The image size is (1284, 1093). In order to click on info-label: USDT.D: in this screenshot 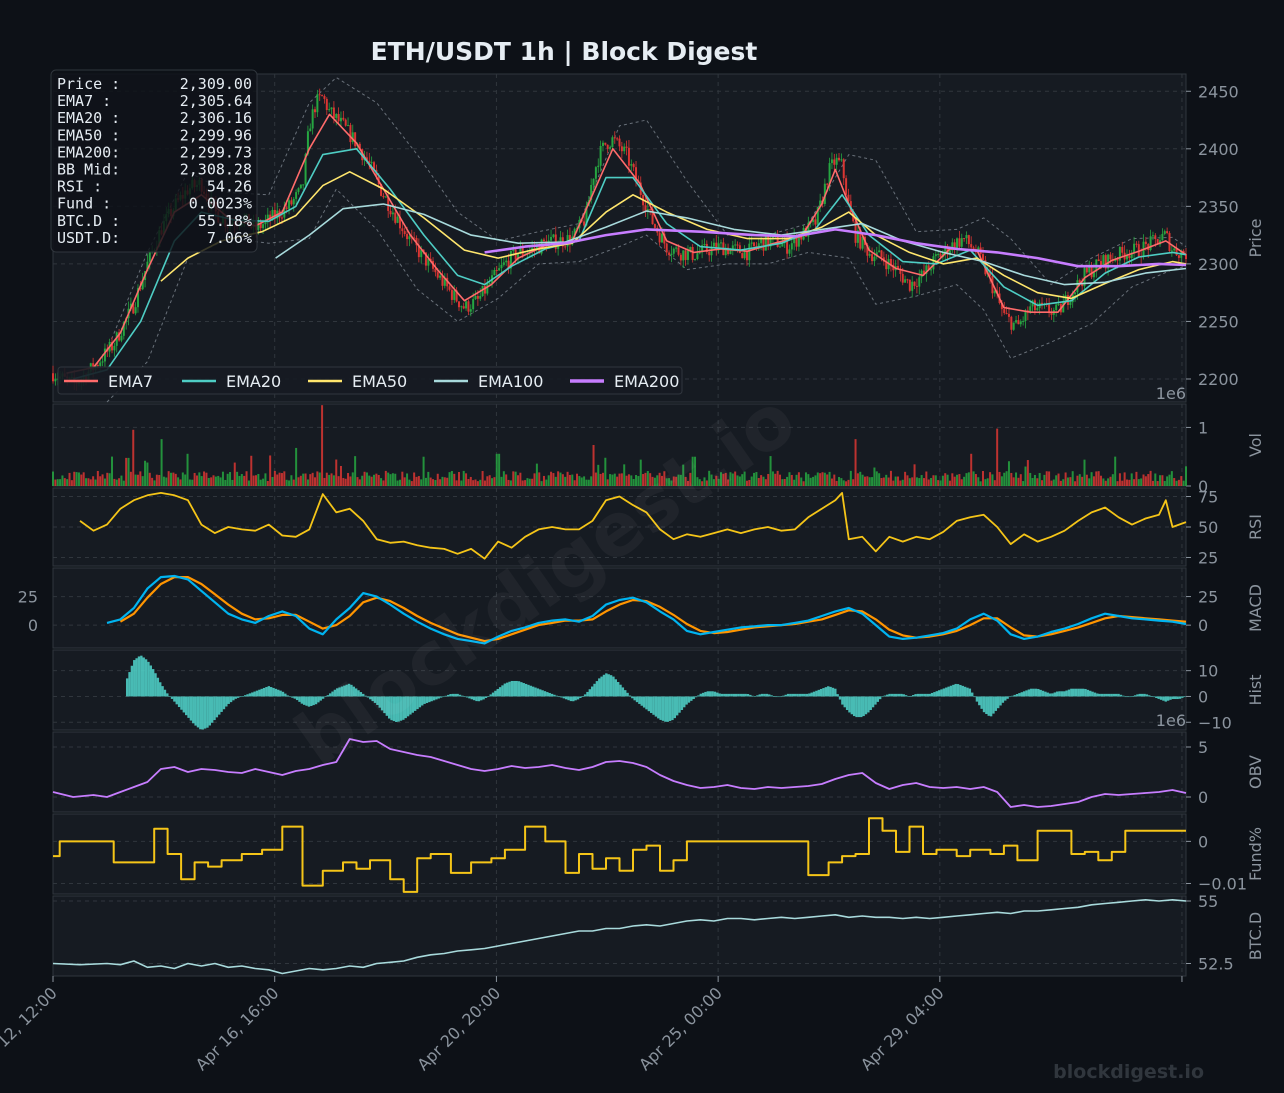, I will do `click(88, 238)`.